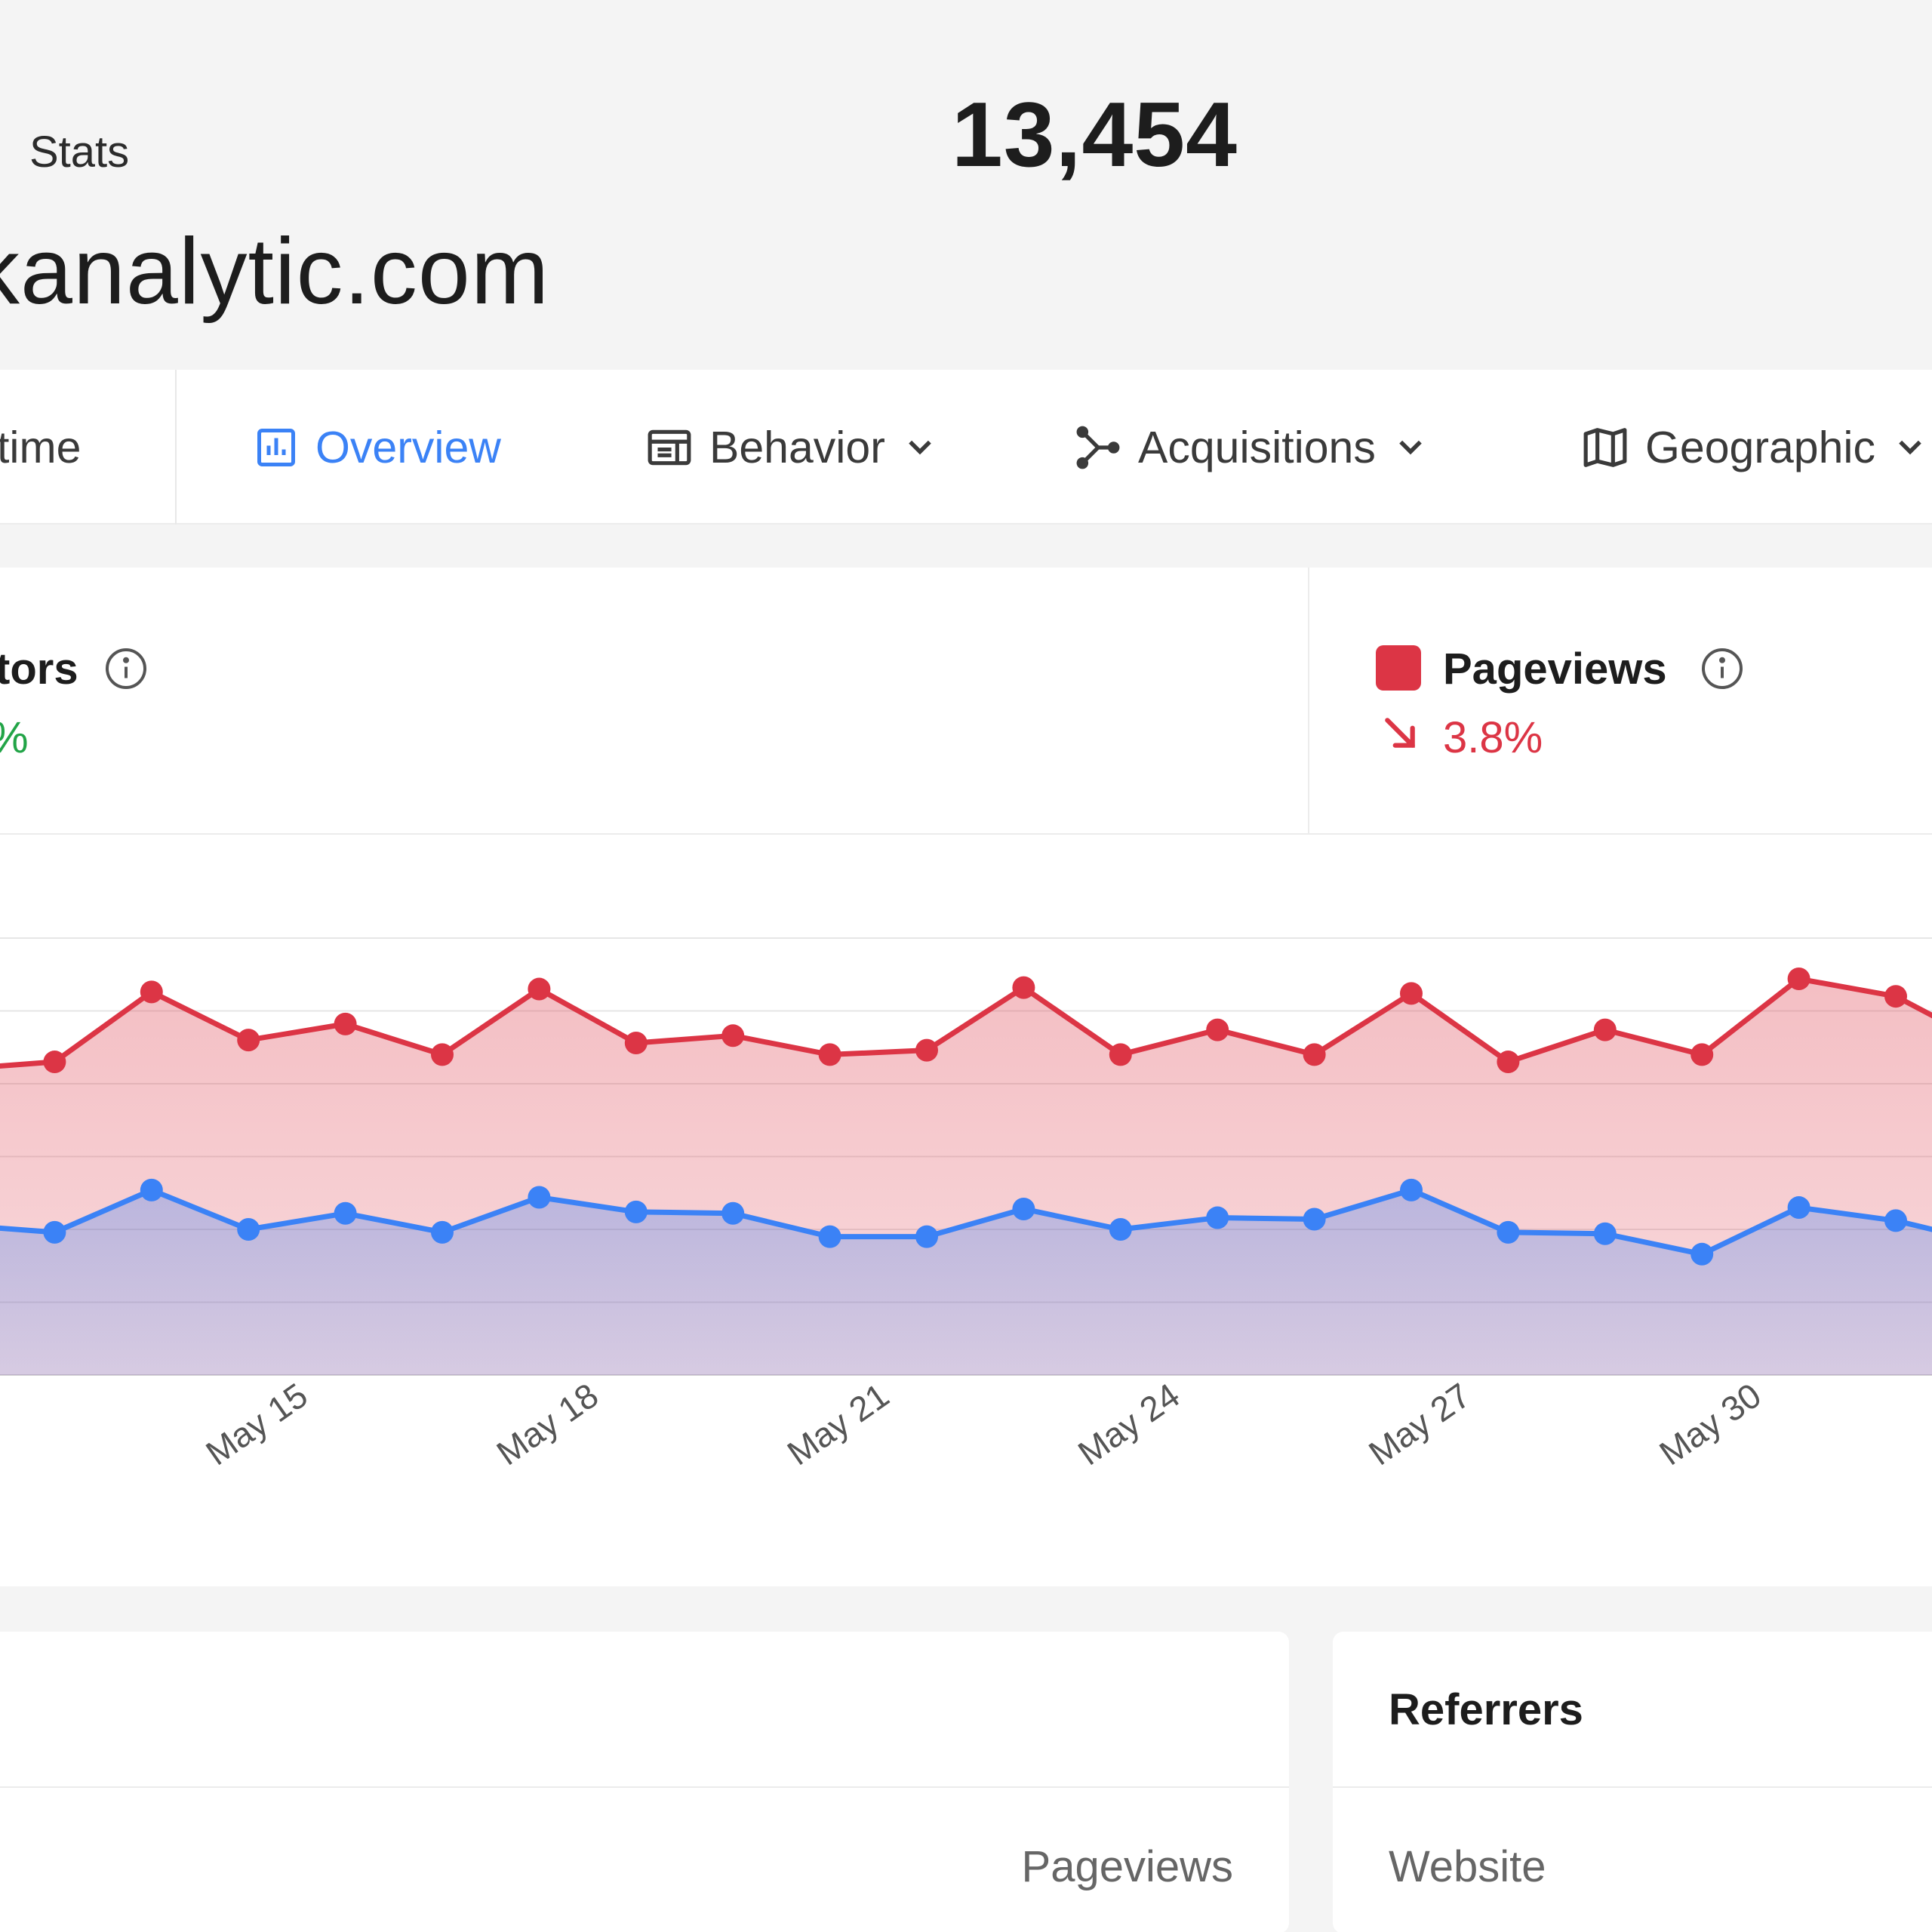 This screenshot has height=1932, width=1932. What do you see at coordinates (1493, 737) in the screenshot?
I see `pageviews-change: 3.8%` at bounding box center [1493, 737].